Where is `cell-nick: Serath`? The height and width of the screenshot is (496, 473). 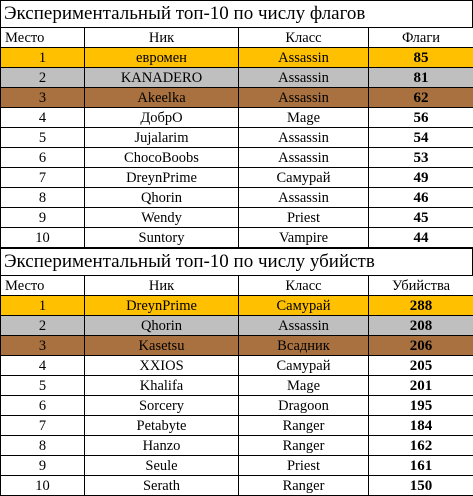
cell-nick: Serath is located at coordinates (162, 486).